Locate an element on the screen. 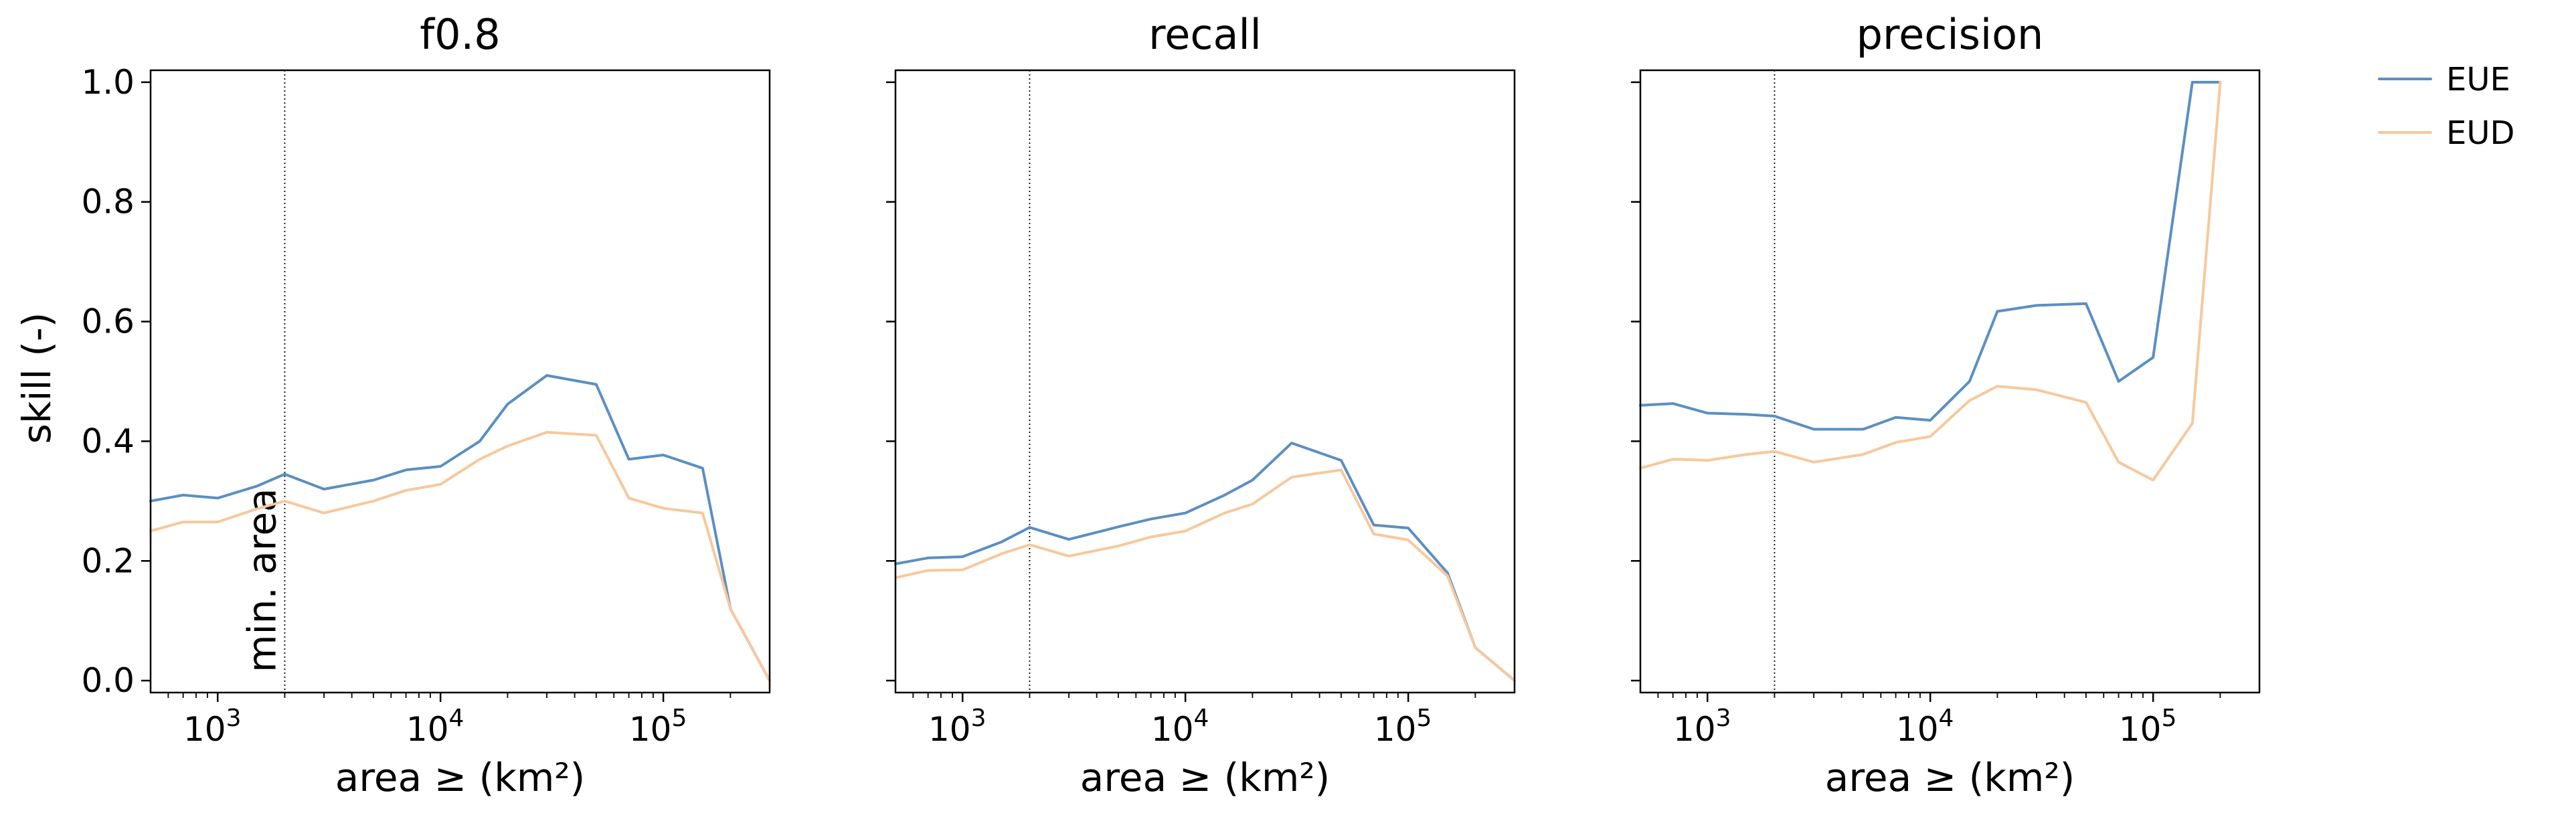 The width and height of the screenshot is (2576, 815). y-tick-label: 0.4 is located at coordinates (108, 441).